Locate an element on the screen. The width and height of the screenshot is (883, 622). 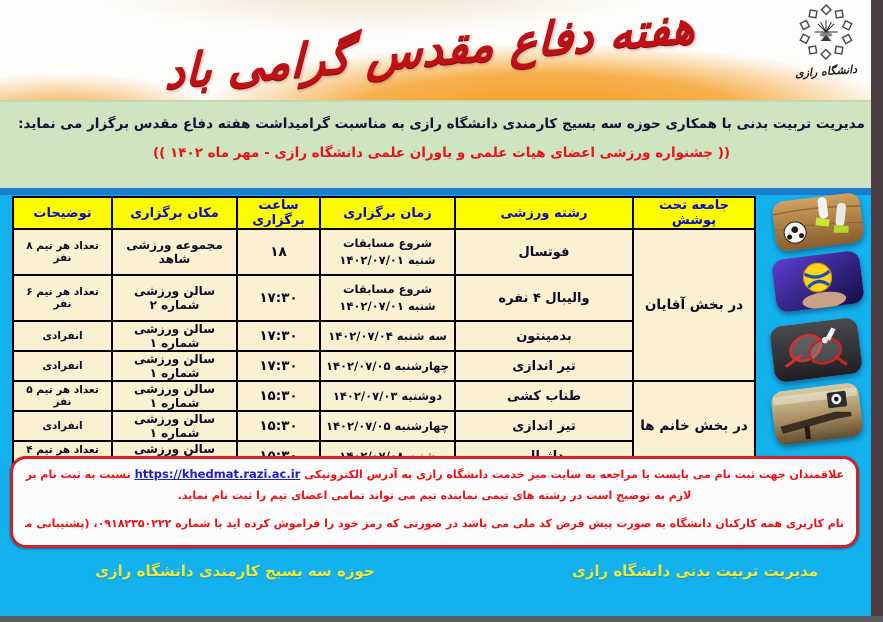
sport-cell: فوتسال is located at coordinates (544, 252).